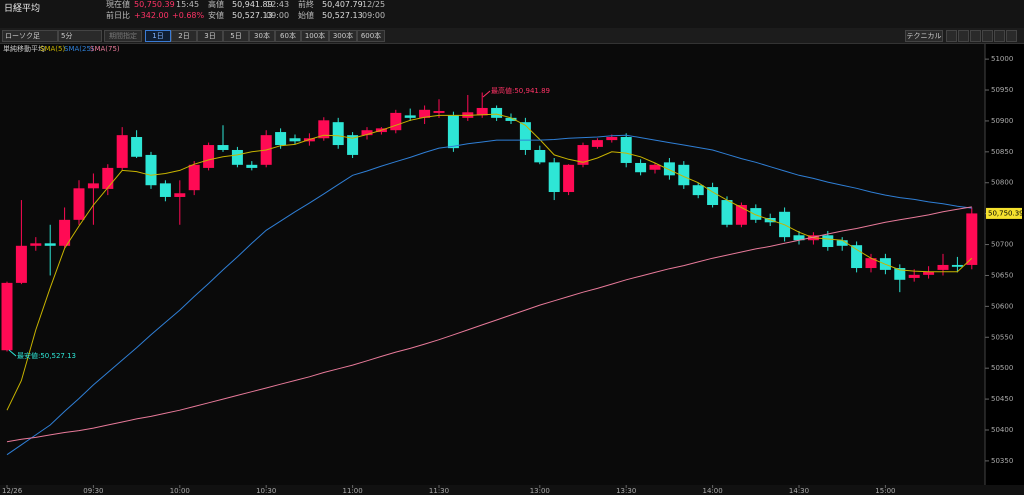 This screenshot has height=495, width=1024. Describe the element at coordinates (1002, 337) in the screenshot. I see `y-tick-label: 50550` at that location.